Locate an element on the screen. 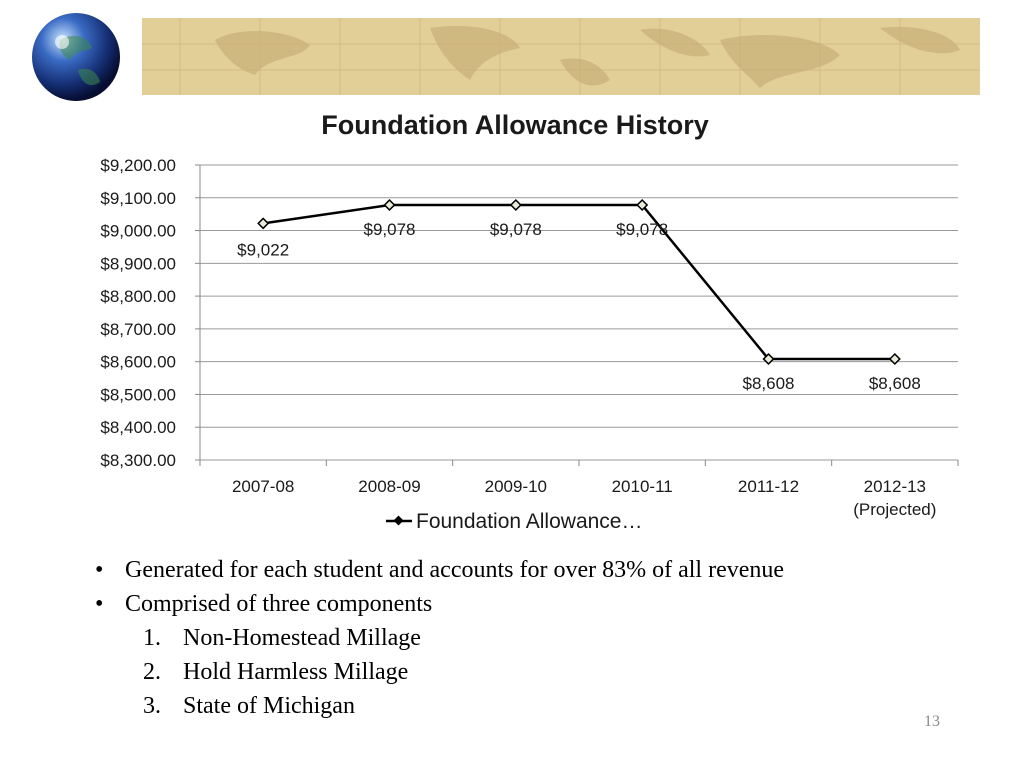 The width and height of the screenshot is (1024, 768). sub-item-text: State of Michigan is located at coordinates (269, 706).